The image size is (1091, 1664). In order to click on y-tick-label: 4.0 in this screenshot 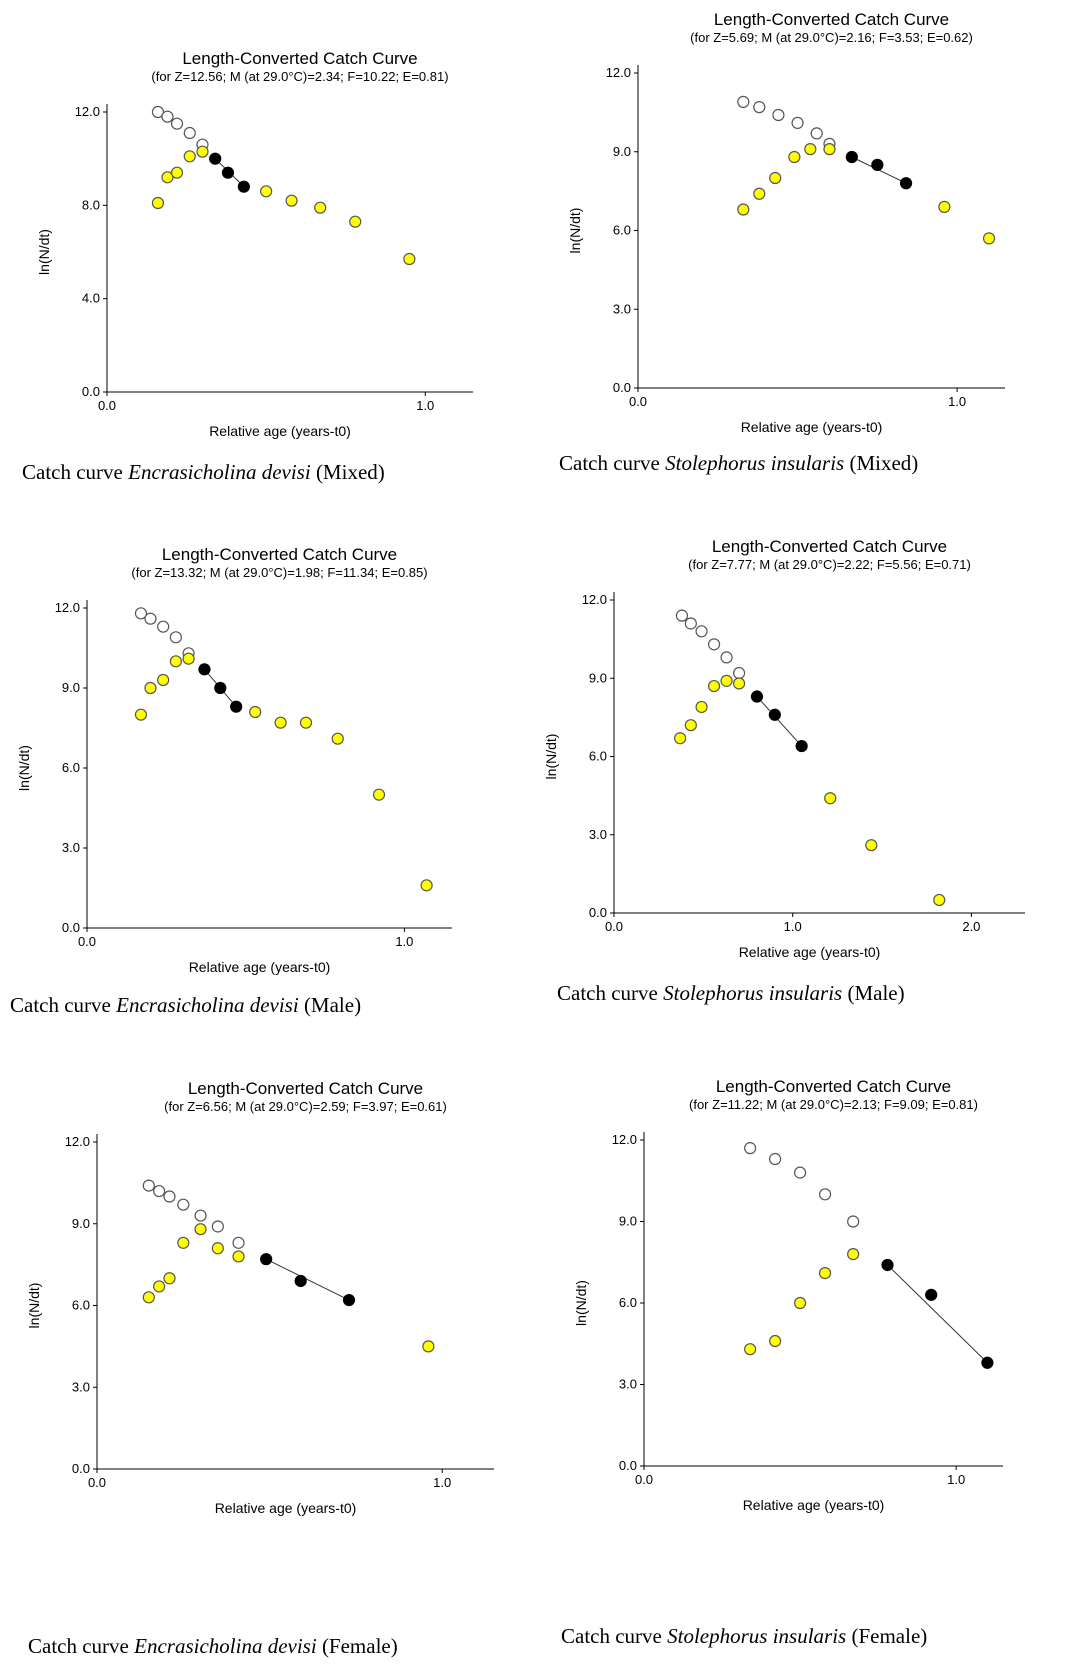, I will do `click(91, 298)`.